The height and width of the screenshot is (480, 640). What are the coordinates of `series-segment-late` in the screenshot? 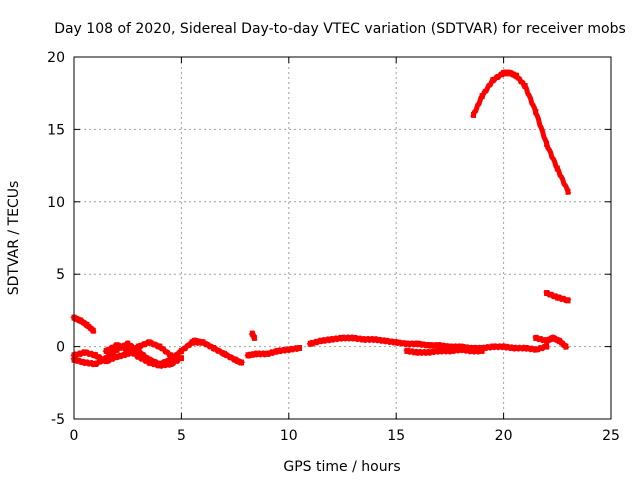 It's located at (444, 351).